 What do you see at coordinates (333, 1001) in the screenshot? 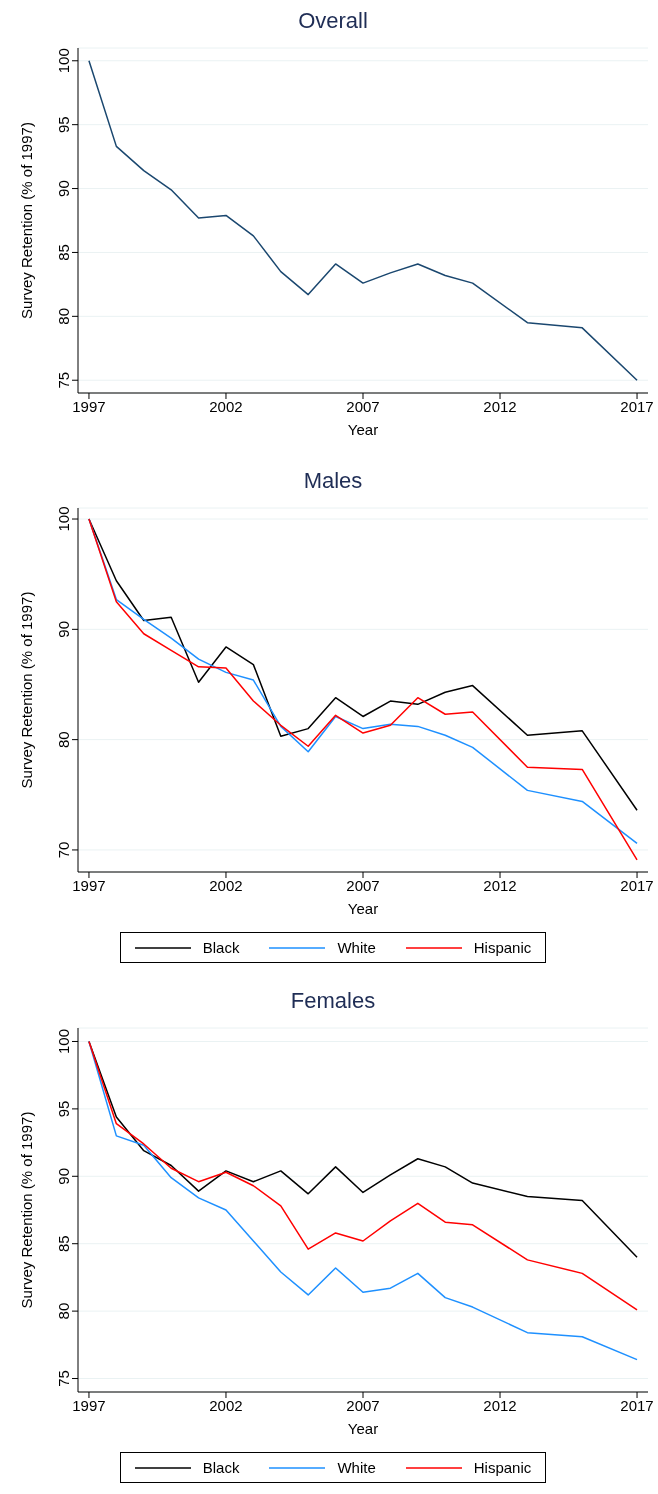
I see `chart-title: Females` at bounding box center [333, 1001].